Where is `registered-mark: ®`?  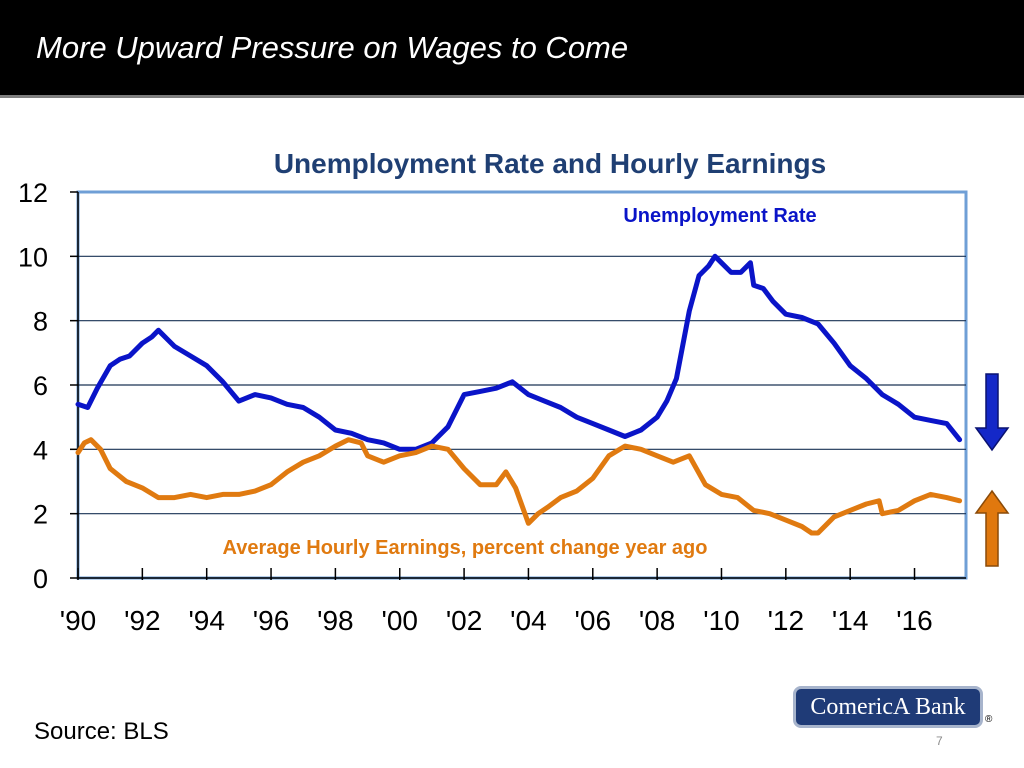 registered-mark: ® is located at coordinates (989, 719).